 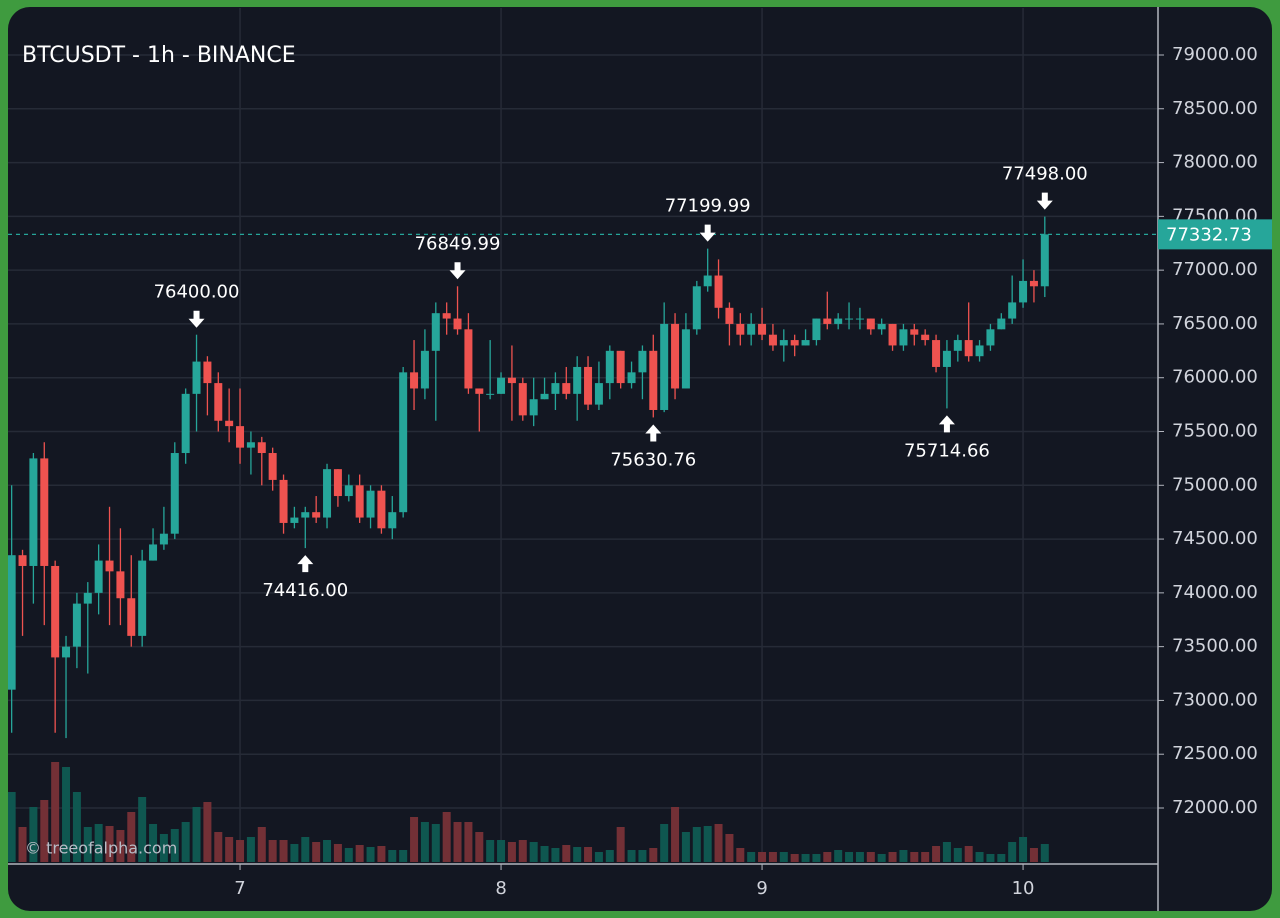 I want to click on last-price-label: 77332.73, so click(x=1209, y=234).